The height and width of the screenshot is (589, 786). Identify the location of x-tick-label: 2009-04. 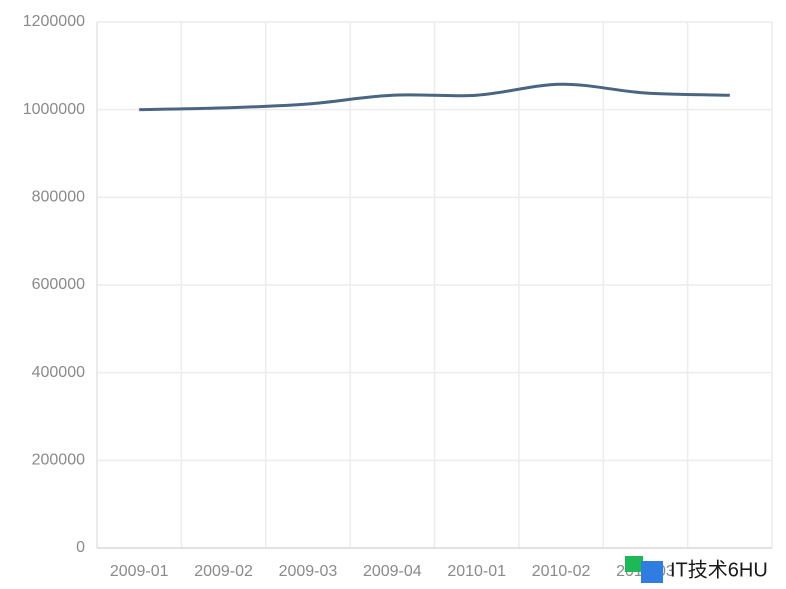
(392, 571).